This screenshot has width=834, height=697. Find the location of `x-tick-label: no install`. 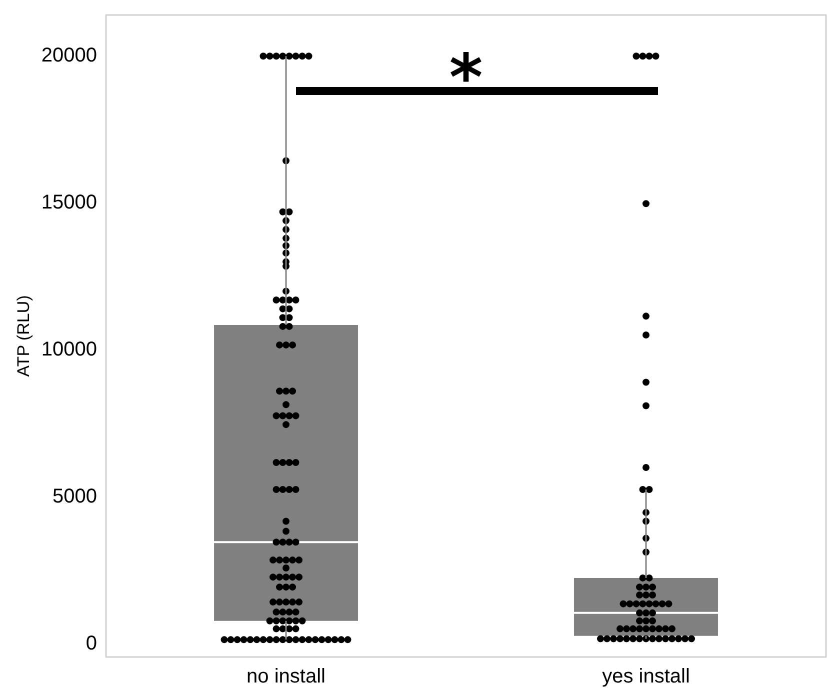

x-tick-label: no install is located at coordinates (286, 677).